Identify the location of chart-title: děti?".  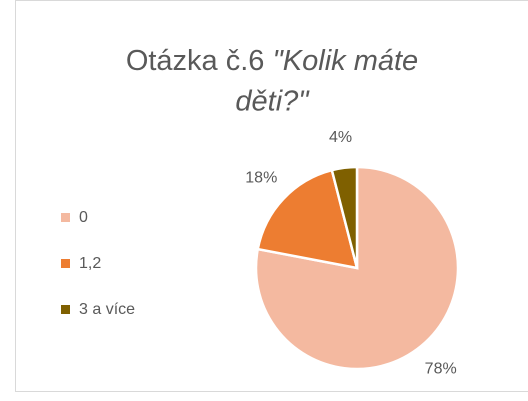
(272, 102).